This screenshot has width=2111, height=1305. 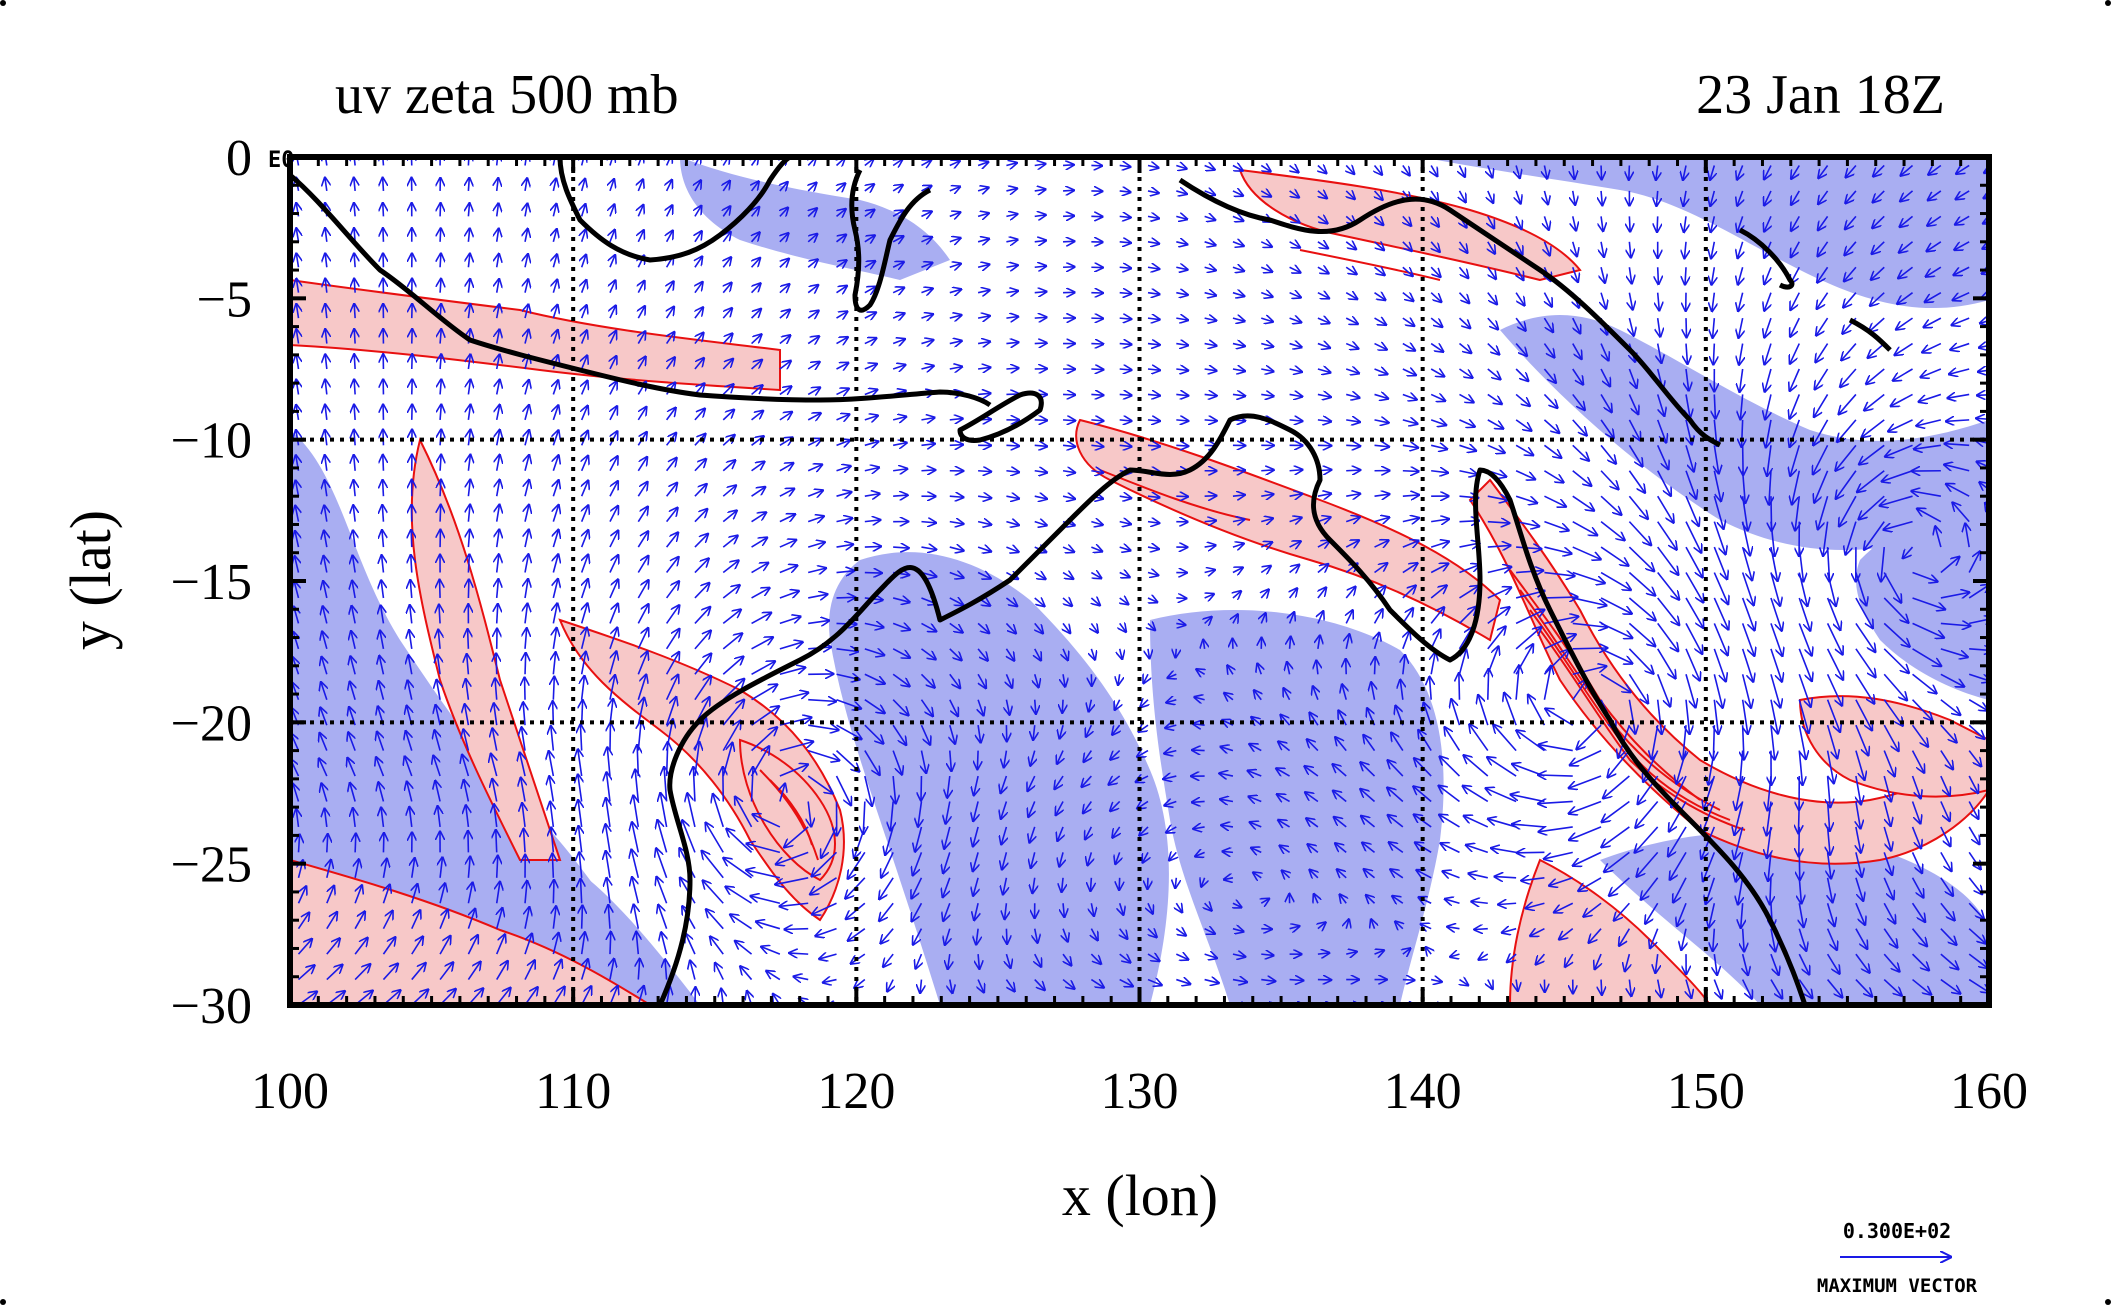 I want to click on x-tick-label: 120, so click(x=856, y=1091).